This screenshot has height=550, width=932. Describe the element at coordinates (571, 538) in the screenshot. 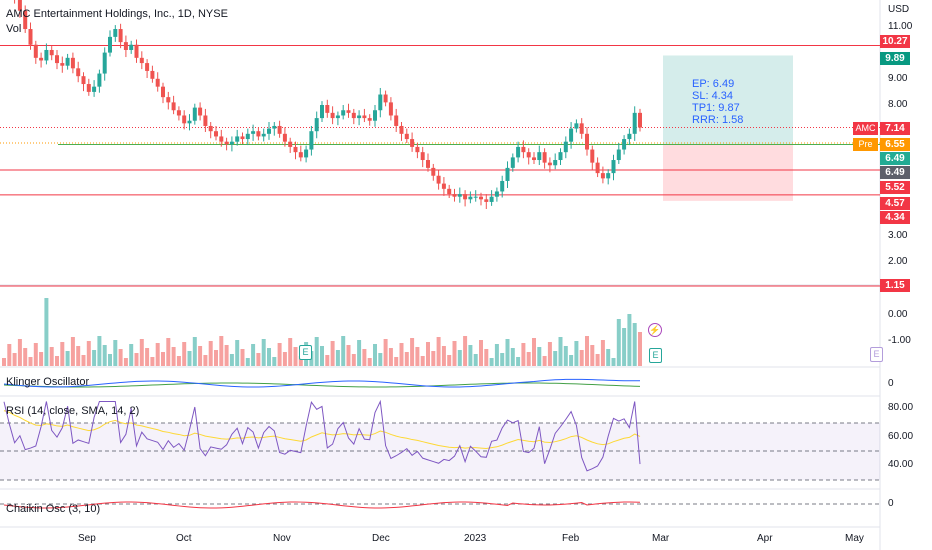

I see `x-axis-label: Feb` at that location.